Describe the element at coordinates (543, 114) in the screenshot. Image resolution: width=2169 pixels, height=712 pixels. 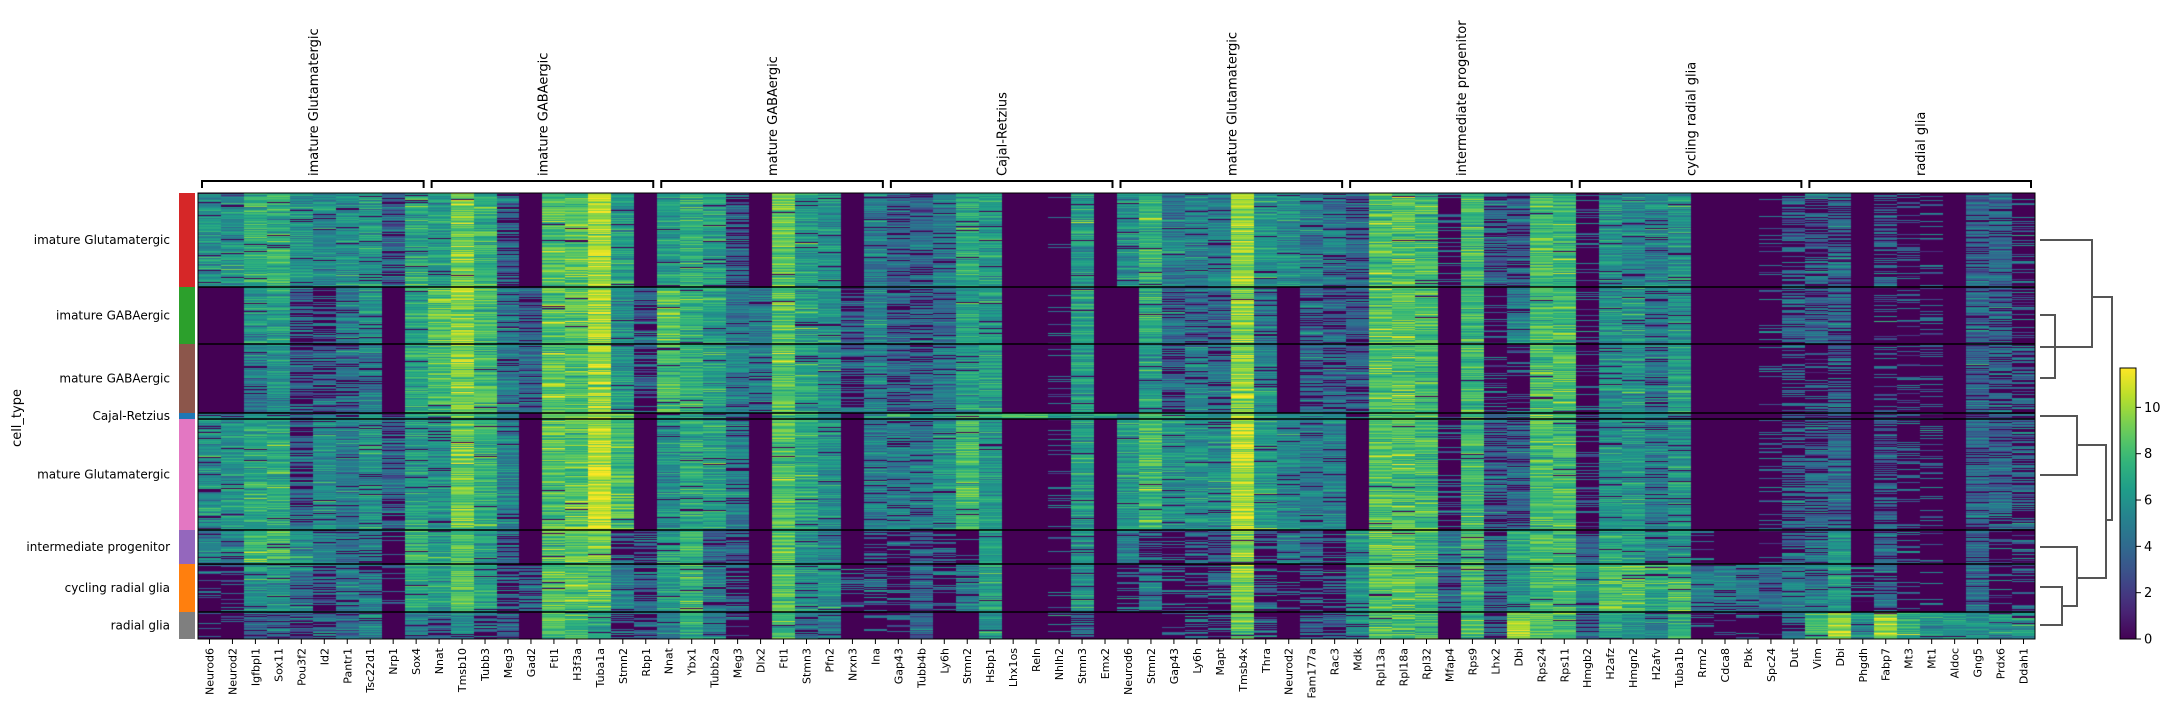
I see `var-group-label: imature GABAergic` at that location.